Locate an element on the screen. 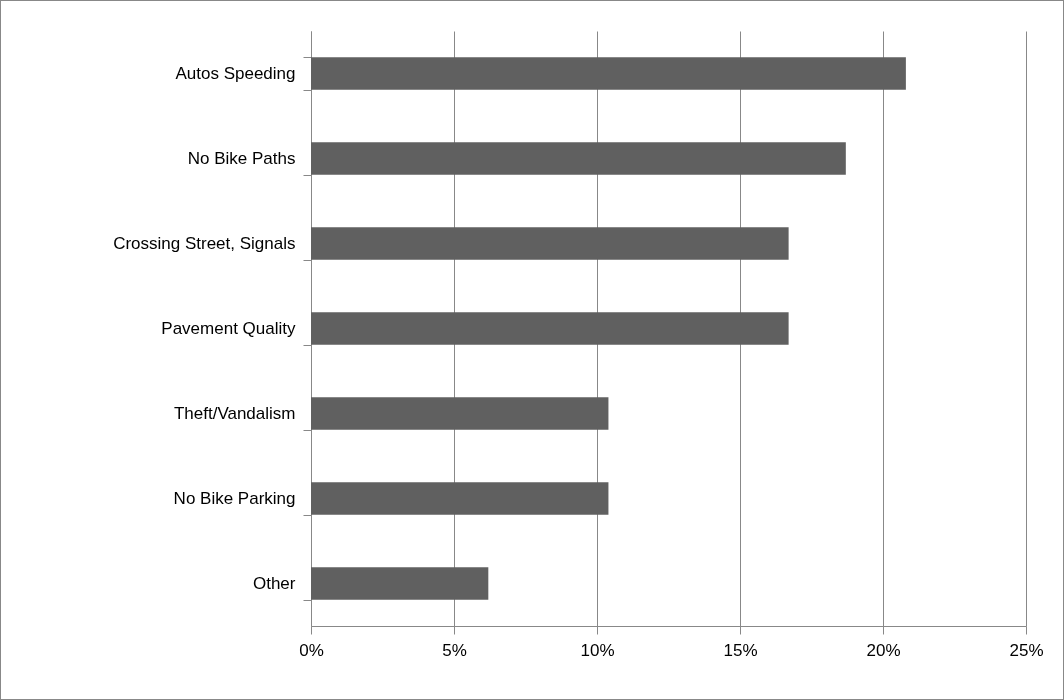  y-tick-label: No Bike Paths is located at coordinates (241, 158).